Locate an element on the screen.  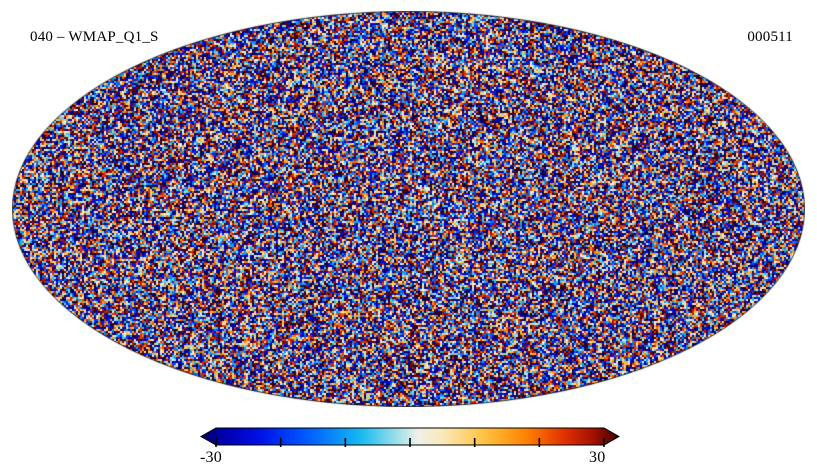
colorbar-max-label: 30 is located at coordinates (597, 457).